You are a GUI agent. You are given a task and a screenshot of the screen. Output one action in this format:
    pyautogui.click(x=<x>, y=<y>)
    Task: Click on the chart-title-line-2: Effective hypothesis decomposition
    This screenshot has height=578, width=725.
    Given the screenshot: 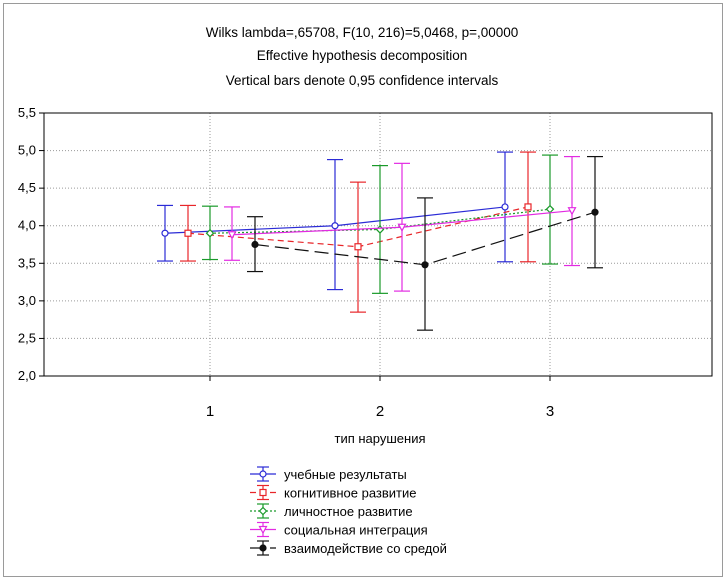 What is the action you would take?
    pyautogui.click(x=362, y=55)
    